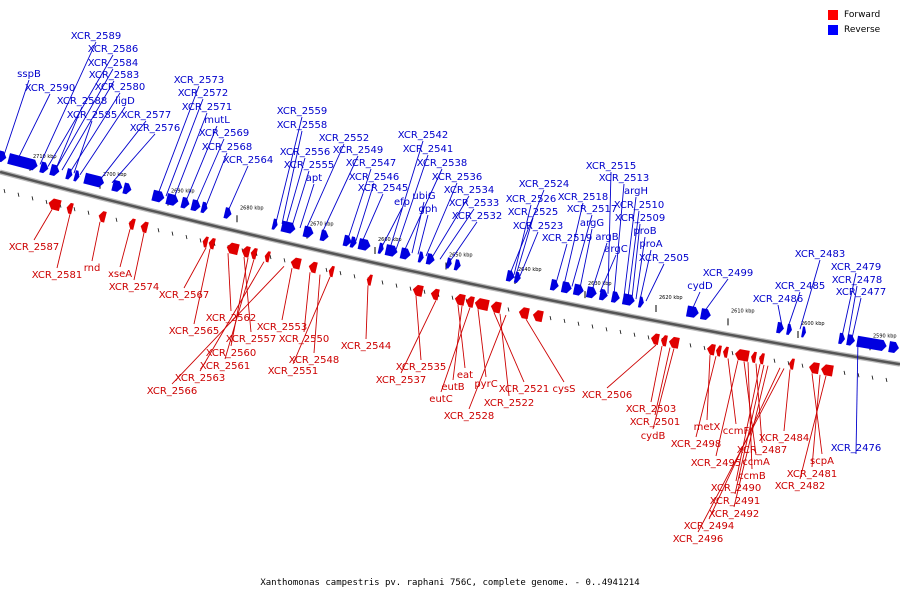 The width and height of the screenshot is (900, 600). Describe the element at coordinates (857, 280) in the screenshot. I see `reverse-gene-label: XCR_2478` at that location.